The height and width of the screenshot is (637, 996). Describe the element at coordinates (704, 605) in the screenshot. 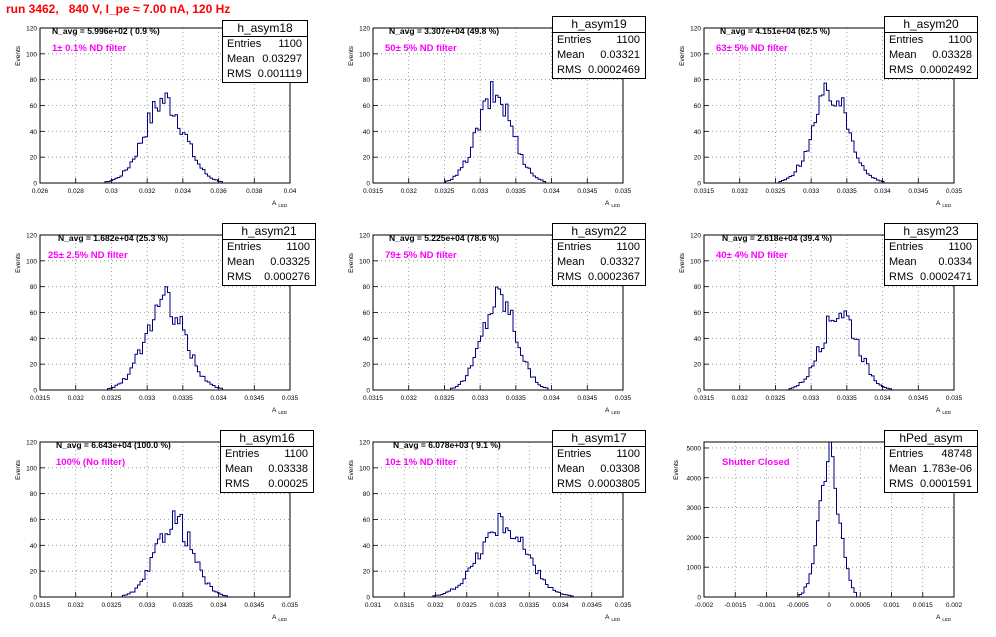

I see `x-tick-label: -0.002` at that location.